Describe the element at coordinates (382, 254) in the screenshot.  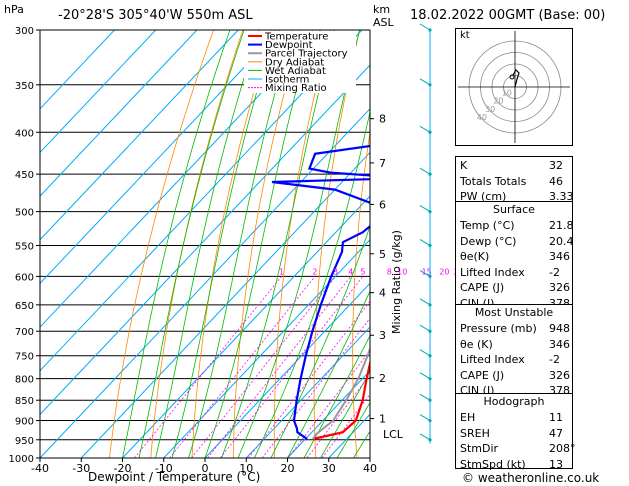
I see `height-tick-label: 5` at that location.